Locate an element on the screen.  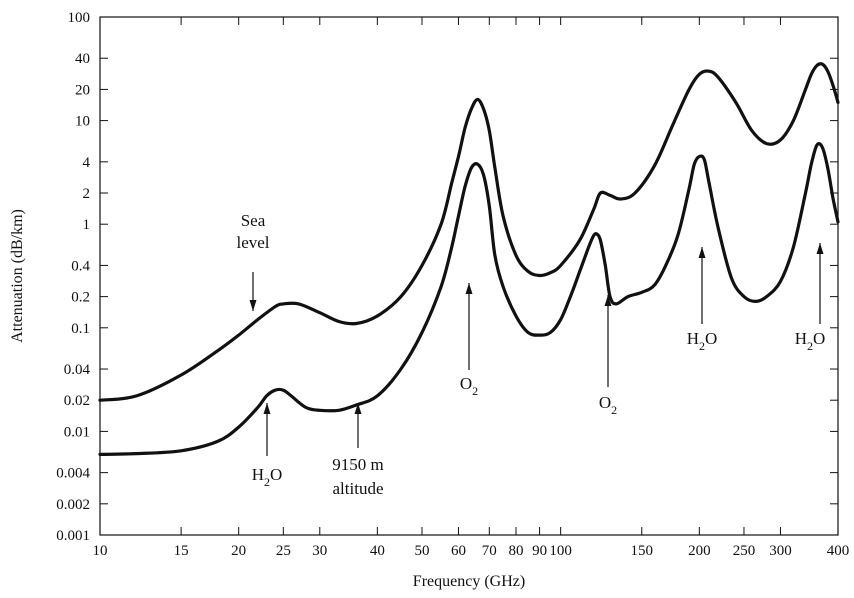
annotation-9150m-altitude: 9150 m altitude is located at coordinates (358, 450).